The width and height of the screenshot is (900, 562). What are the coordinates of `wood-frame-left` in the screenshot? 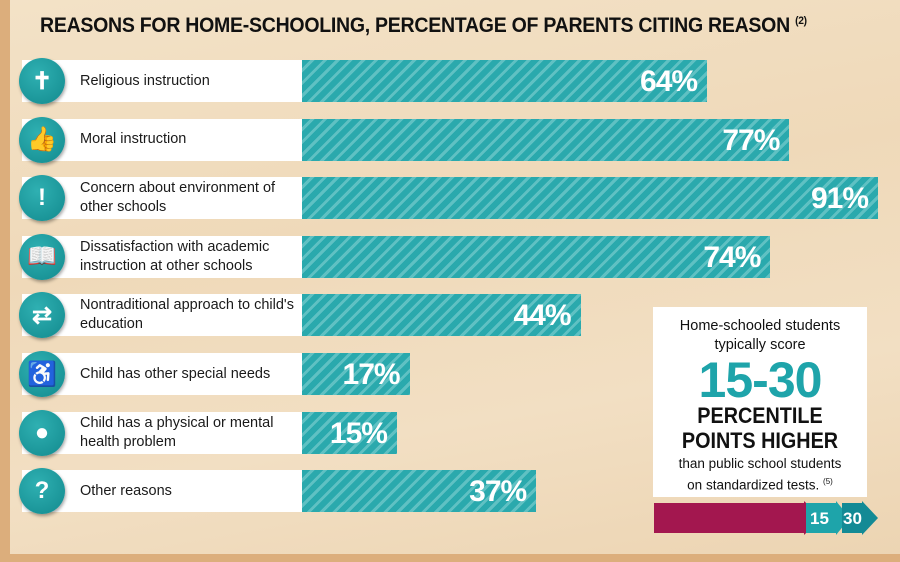 It's located at (5, 281).